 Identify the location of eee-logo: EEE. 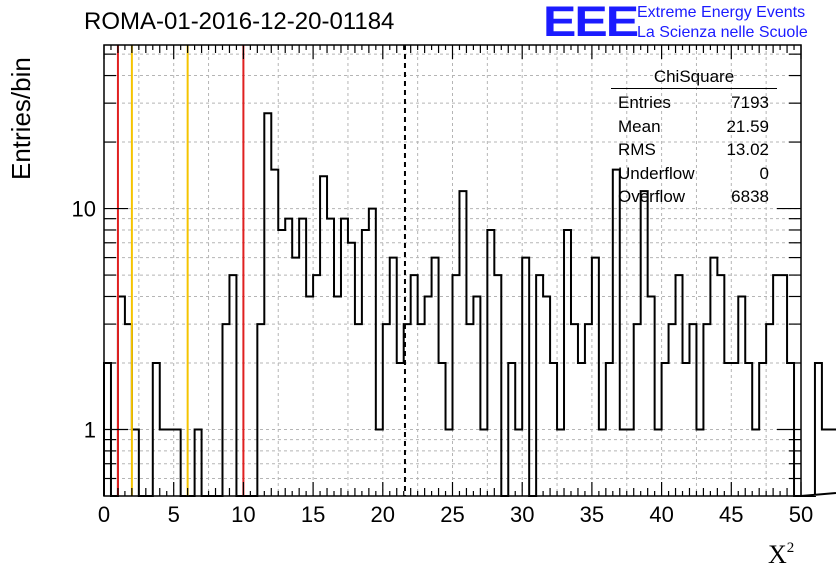
(591, 23).